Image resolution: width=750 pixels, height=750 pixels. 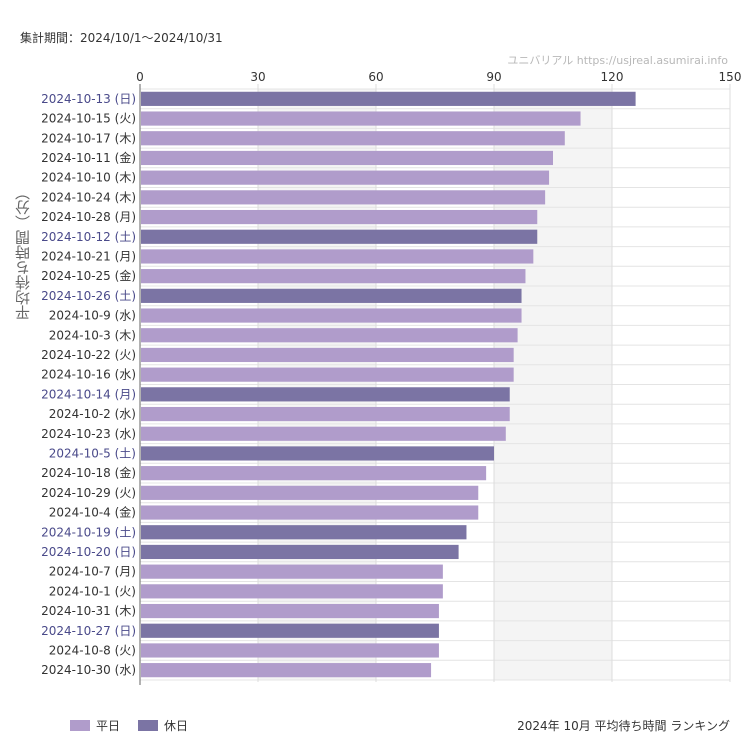 I want to click on category-label: 2024-10-14 (月), so click(x=88, y=394).